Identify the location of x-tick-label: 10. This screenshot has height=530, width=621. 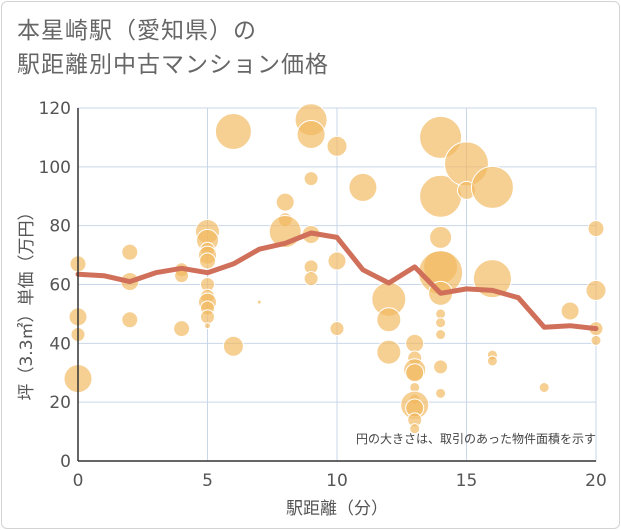
(337, 481).